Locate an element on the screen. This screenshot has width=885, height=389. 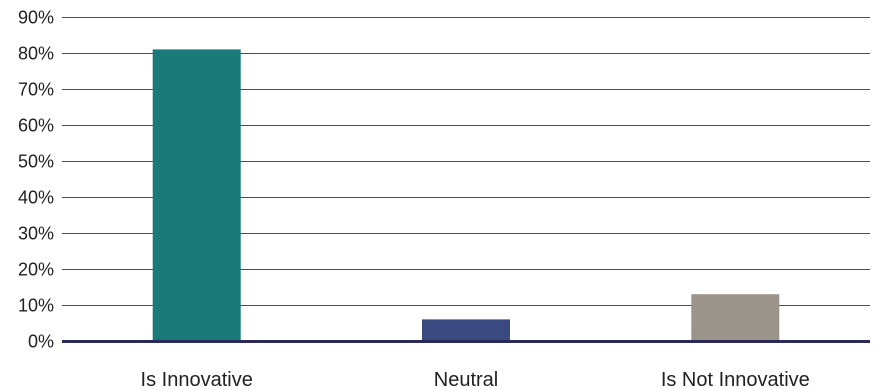
y-tick-label: 60% is located at coordinates (36, 126).